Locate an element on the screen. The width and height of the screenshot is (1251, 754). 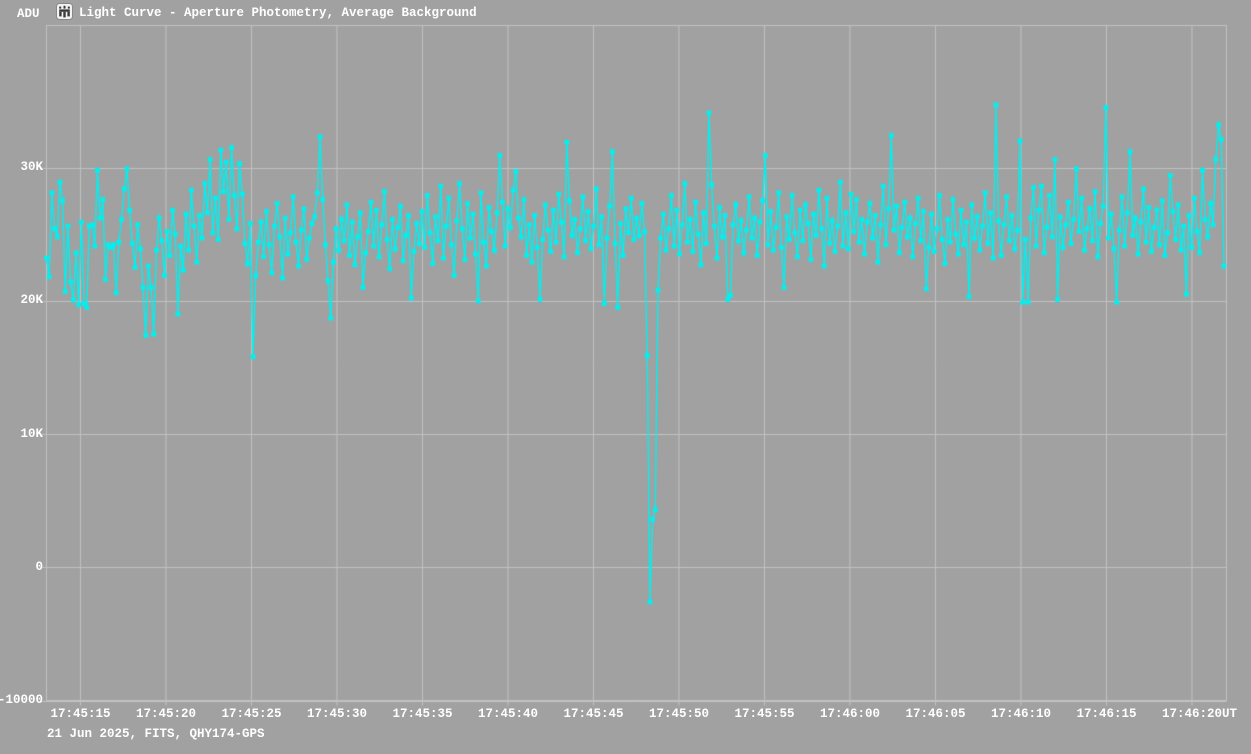
x-tick-label: 17:46:15 is located at coordinates (1106, 714).